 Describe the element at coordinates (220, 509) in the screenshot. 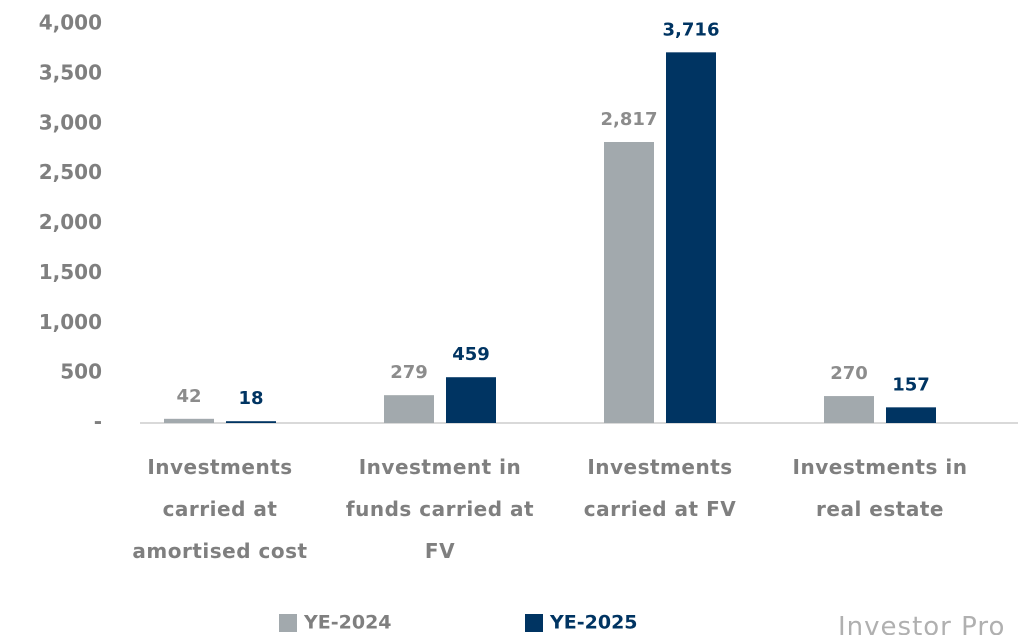

I see `x-tick-label: Investments carried at amortised cost` at that location.